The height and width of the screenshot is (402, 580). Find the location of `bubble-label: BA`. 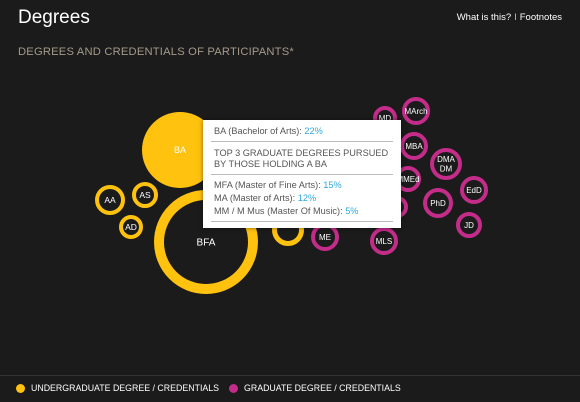

bubble-label: BA is located at coordinates (180, 150).